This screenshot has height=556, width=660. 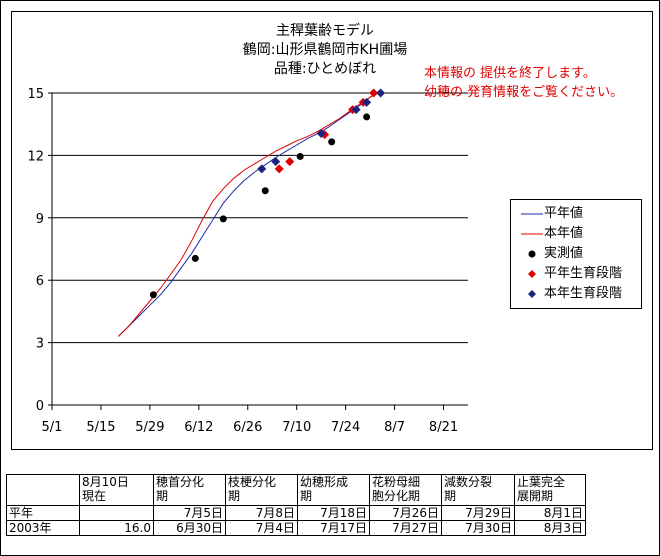 What do you see at coordinates (510, 73) in the screenshot?
I see `notice-line-1: 本情報の 提供を終了します。` at bounding box center [510, 73].